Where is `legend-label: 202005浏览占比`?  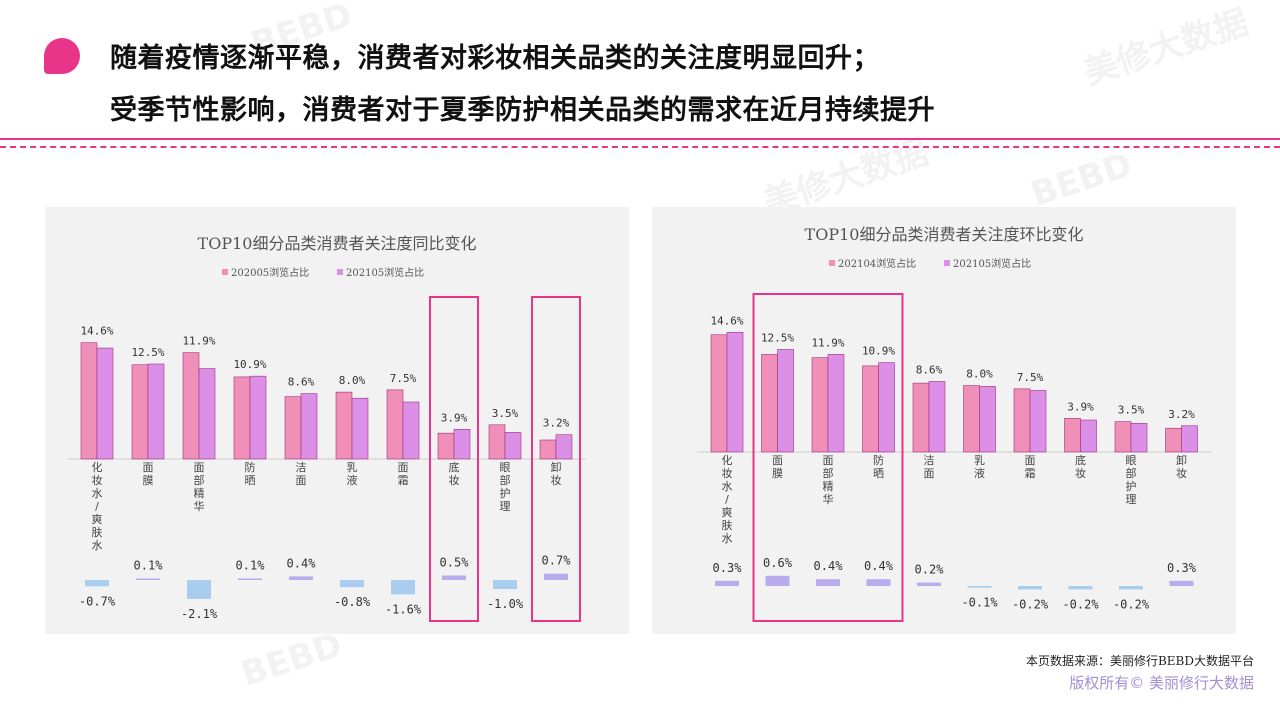
legend-label: 202005浏览占比 is located at coordinates (270, 272).